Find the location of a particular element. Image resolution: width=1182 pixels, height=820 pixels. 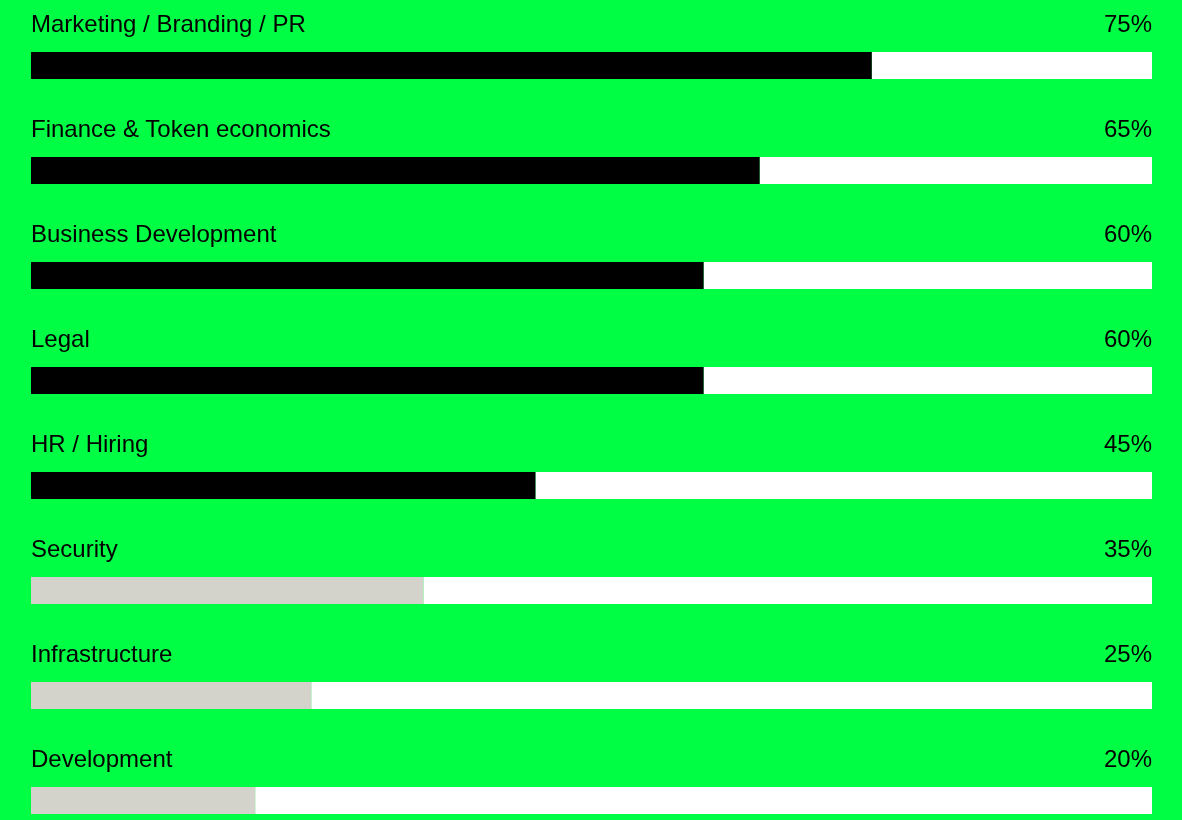

y-tick-label: Infrastructure is located at coordinates (102, 653).